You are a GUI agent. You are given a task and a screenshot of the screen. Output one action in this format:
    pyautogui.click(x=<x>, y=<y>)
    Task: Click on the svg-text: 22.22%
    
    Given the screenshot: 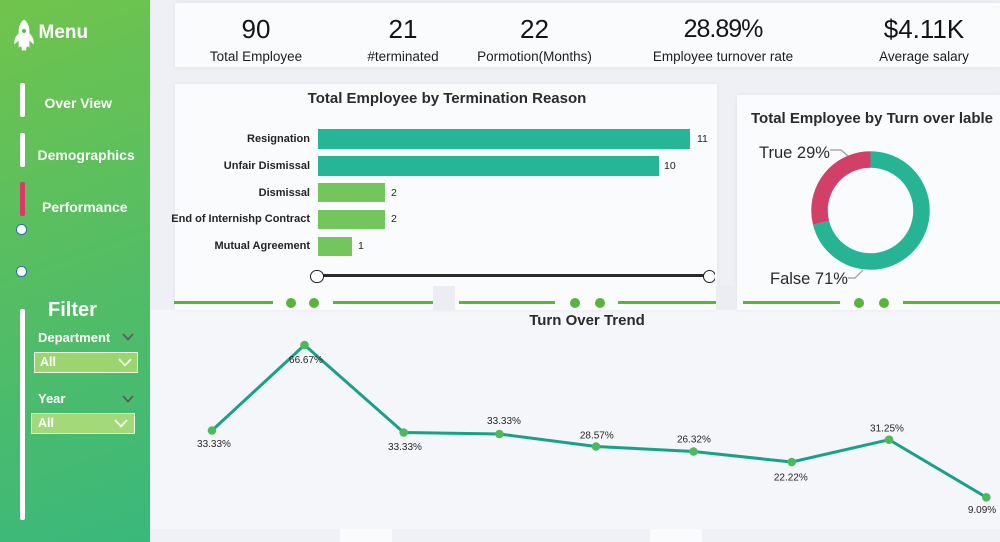 What is the action you would take?
    pyautogui.click(x=791, y=478)
    